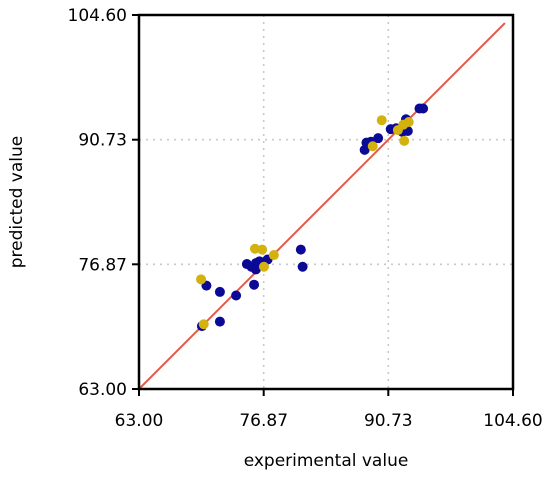 The height and width of the screenshot is (482, 550). Describe the element at coordinates (103, 203) in the screenshot. I see `y-axis-ticks: 63.00 76.87 90.73 104.60` at that location.